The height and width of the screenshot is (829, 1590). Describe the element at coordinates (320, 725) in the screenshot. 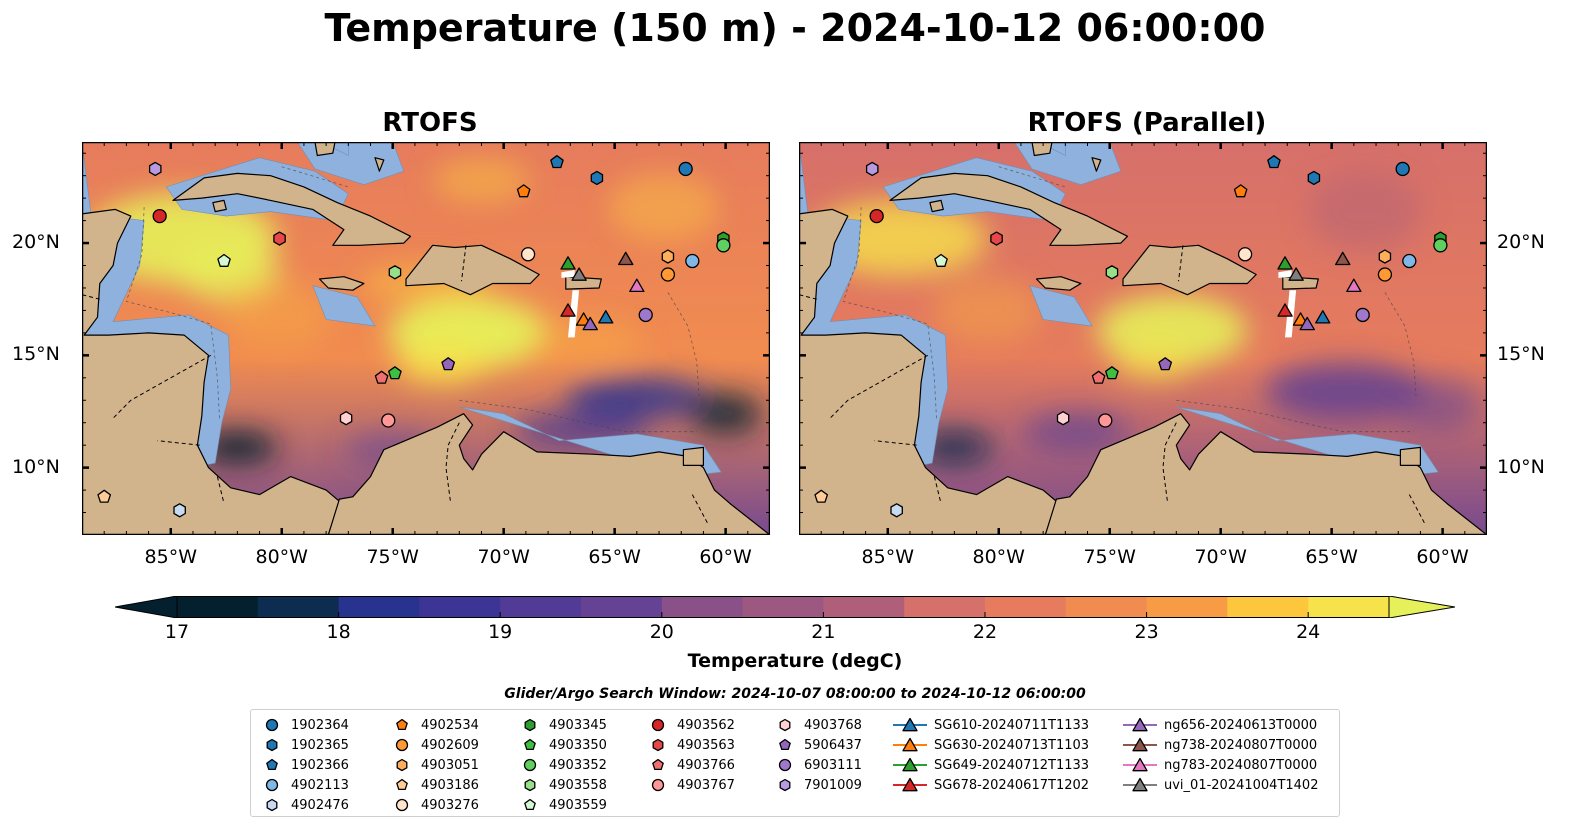

I see `legend-label: 1902364` at that location.